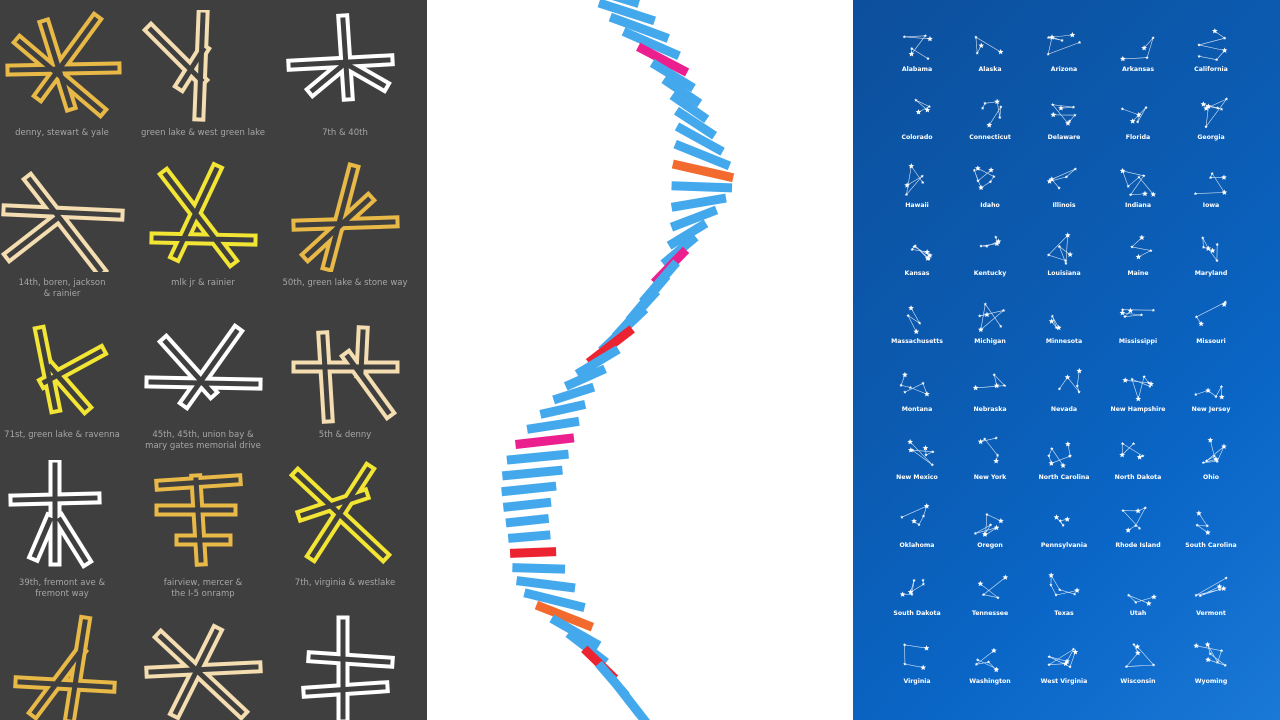 The width and height of the screenshot is (1280, 720). I want to click on constellation-item: Michigan, so click(990, 322).